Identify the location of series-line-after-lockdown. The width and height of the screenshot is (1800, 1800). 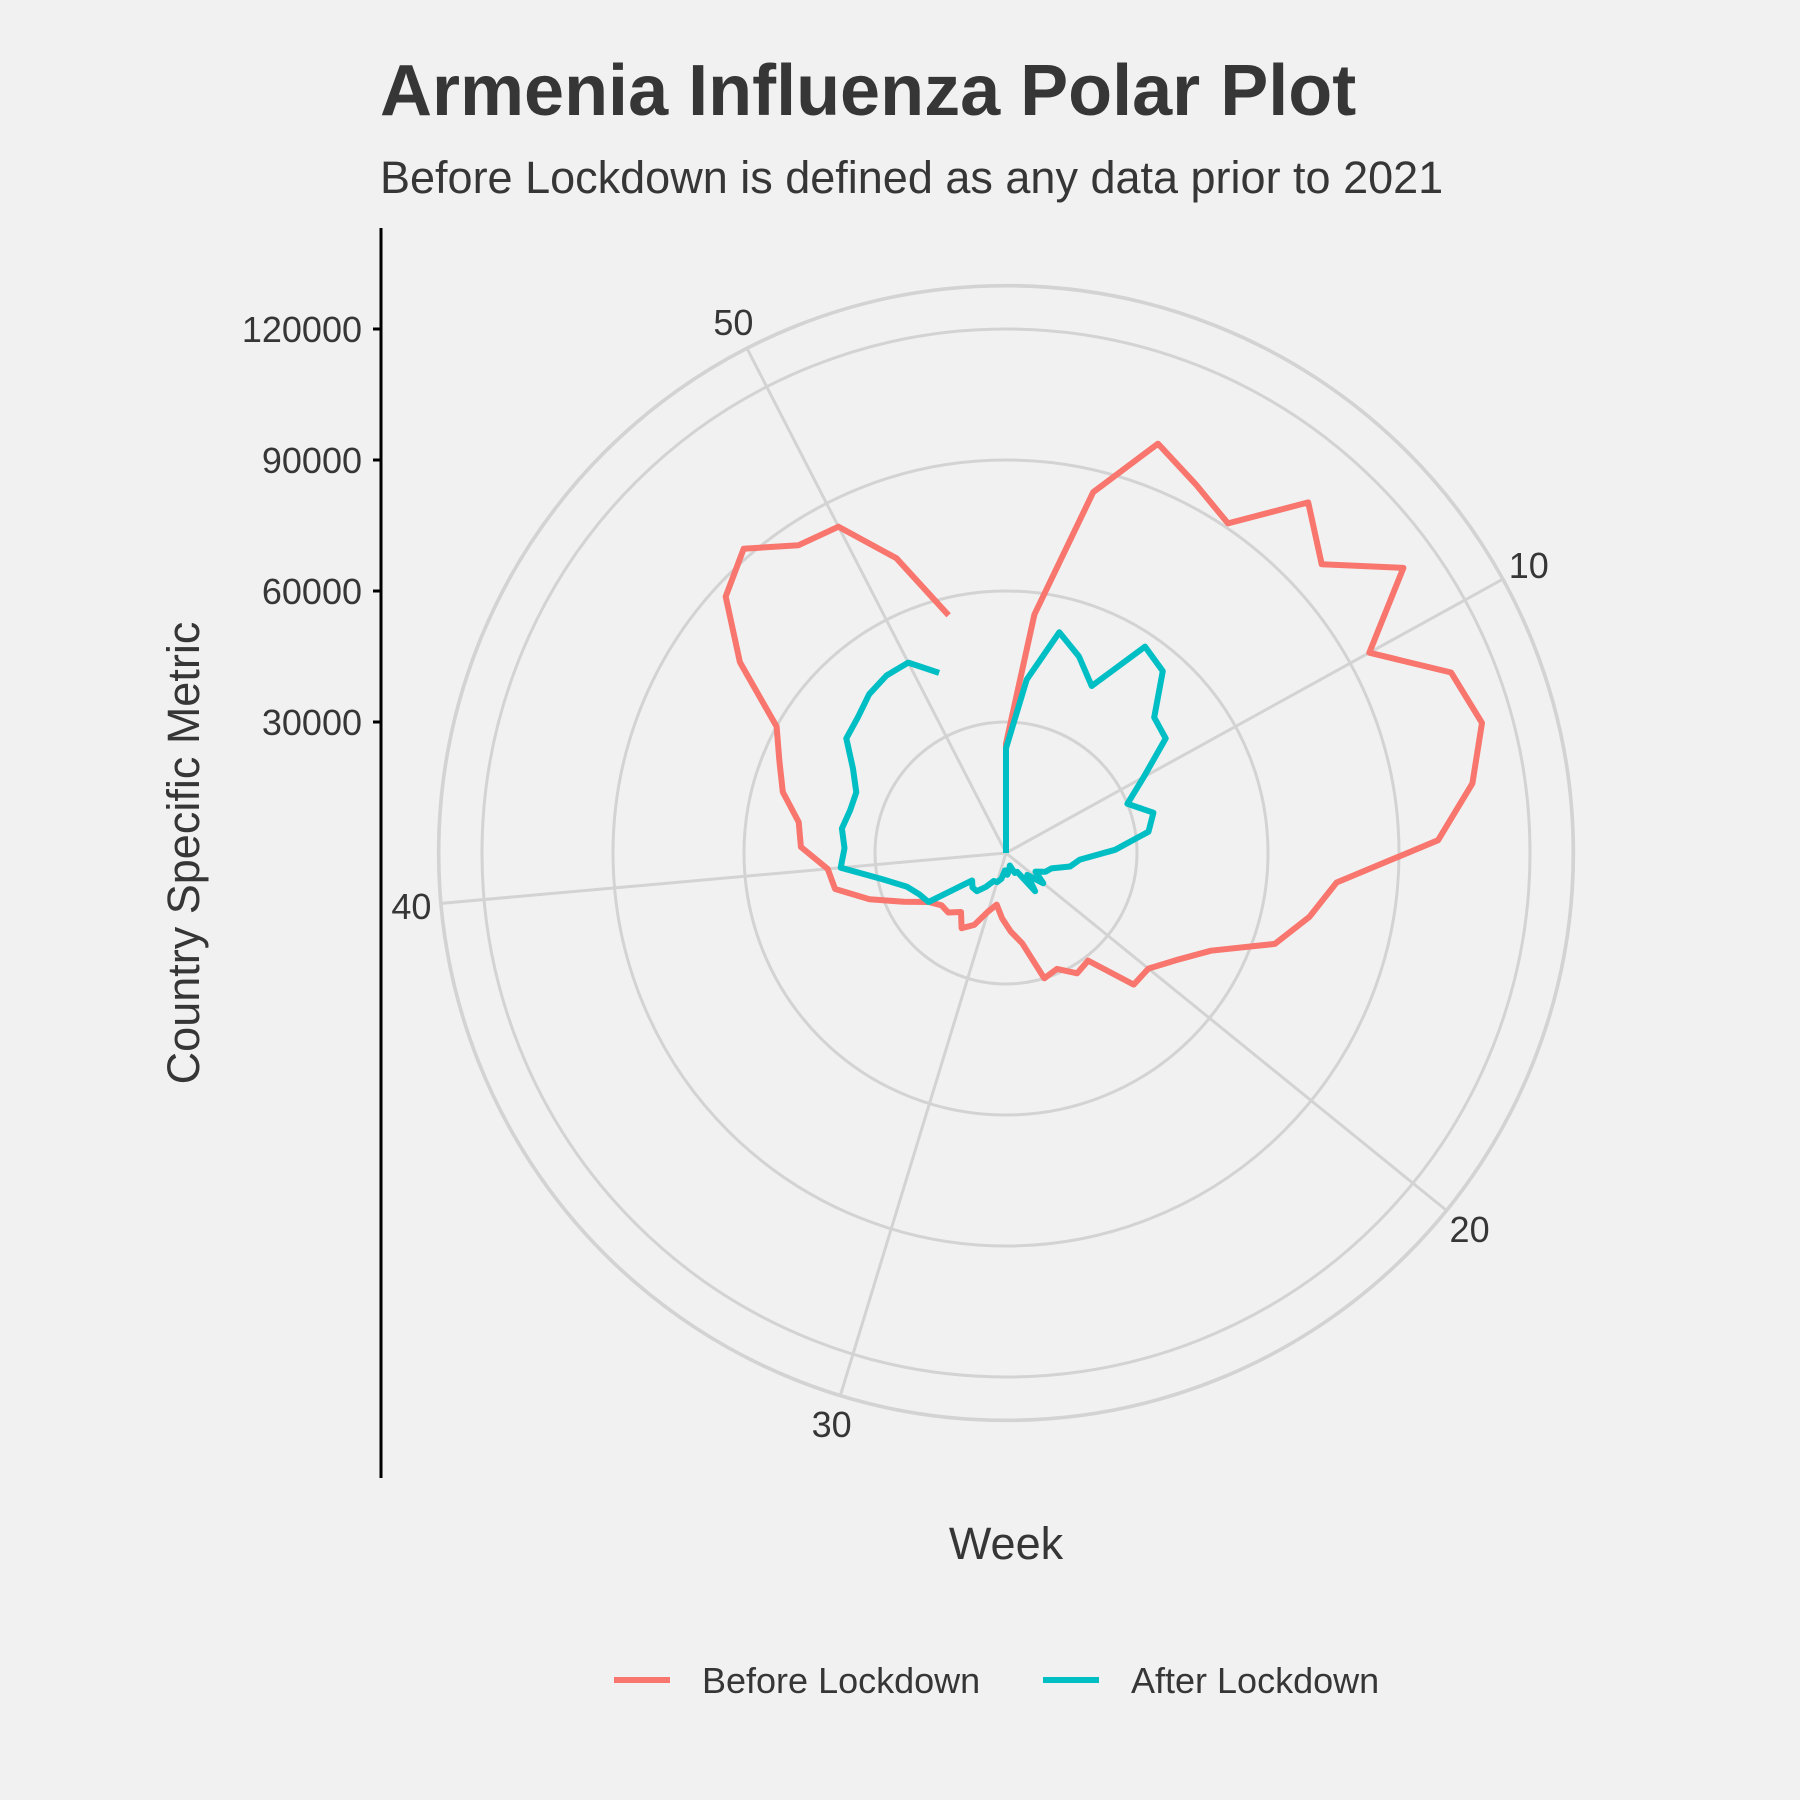
(1003, 767).